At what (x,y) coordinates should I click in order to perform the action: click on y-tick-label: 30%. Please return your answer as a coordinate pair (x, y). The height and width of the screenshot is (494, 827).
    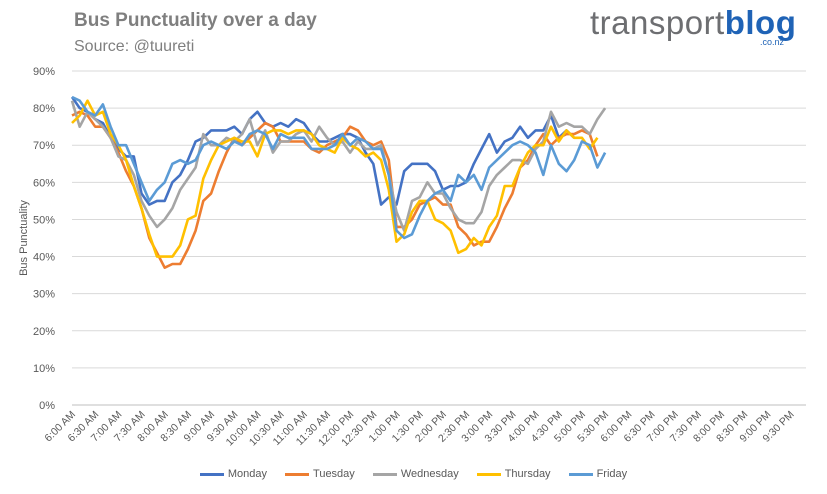
    Looking at the image, I should click on (44, 295).